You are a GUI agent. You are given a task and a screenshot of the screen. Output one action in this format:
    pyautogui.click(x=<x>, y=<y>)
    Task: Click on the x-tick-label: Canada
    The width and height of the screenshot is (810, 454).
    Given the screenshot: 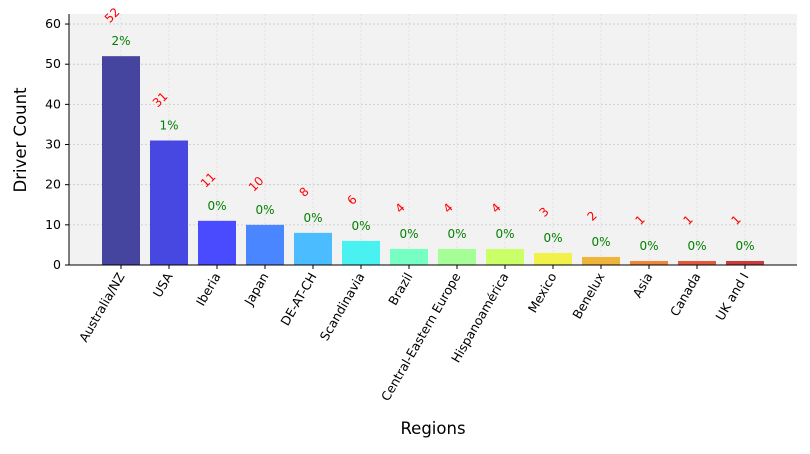 What is the action you would take?
    pyautogui.click(x=685, y=294)
    